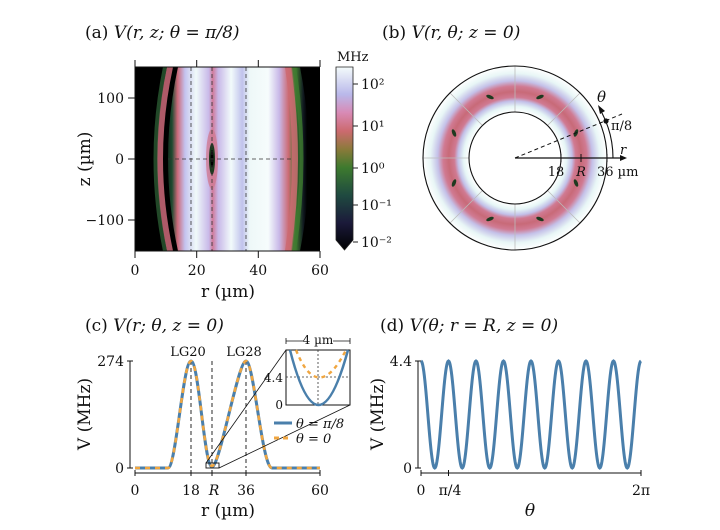 Image resolution: width=720 pixels, height=530 pixels. Describe the element at coordinates (421, 491) in the screenshot. I see `xtick-d-0: 0` at that location.